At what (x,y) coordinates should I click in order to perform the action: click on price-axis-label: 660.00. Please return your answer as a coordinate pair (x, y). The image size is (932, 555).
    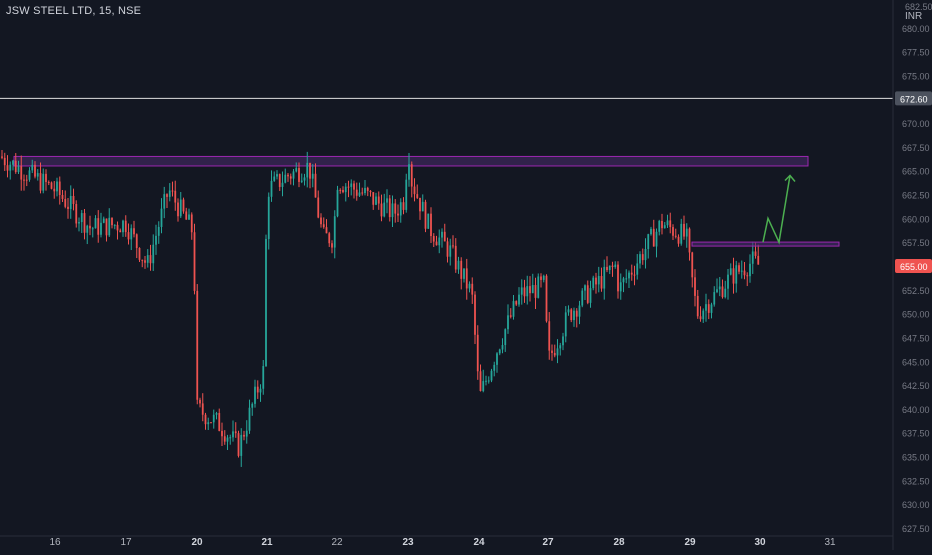
    Looking at the image, I should click on (916, 219).